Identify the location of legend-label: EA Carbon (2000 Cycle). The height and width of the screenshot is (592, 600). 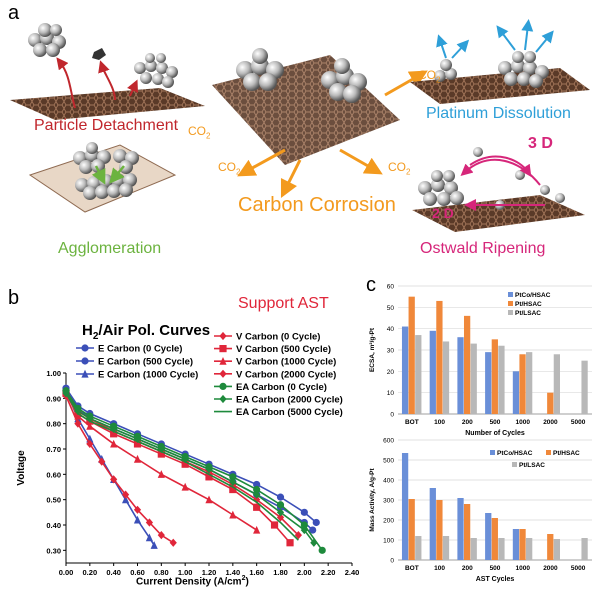
(289, 400).